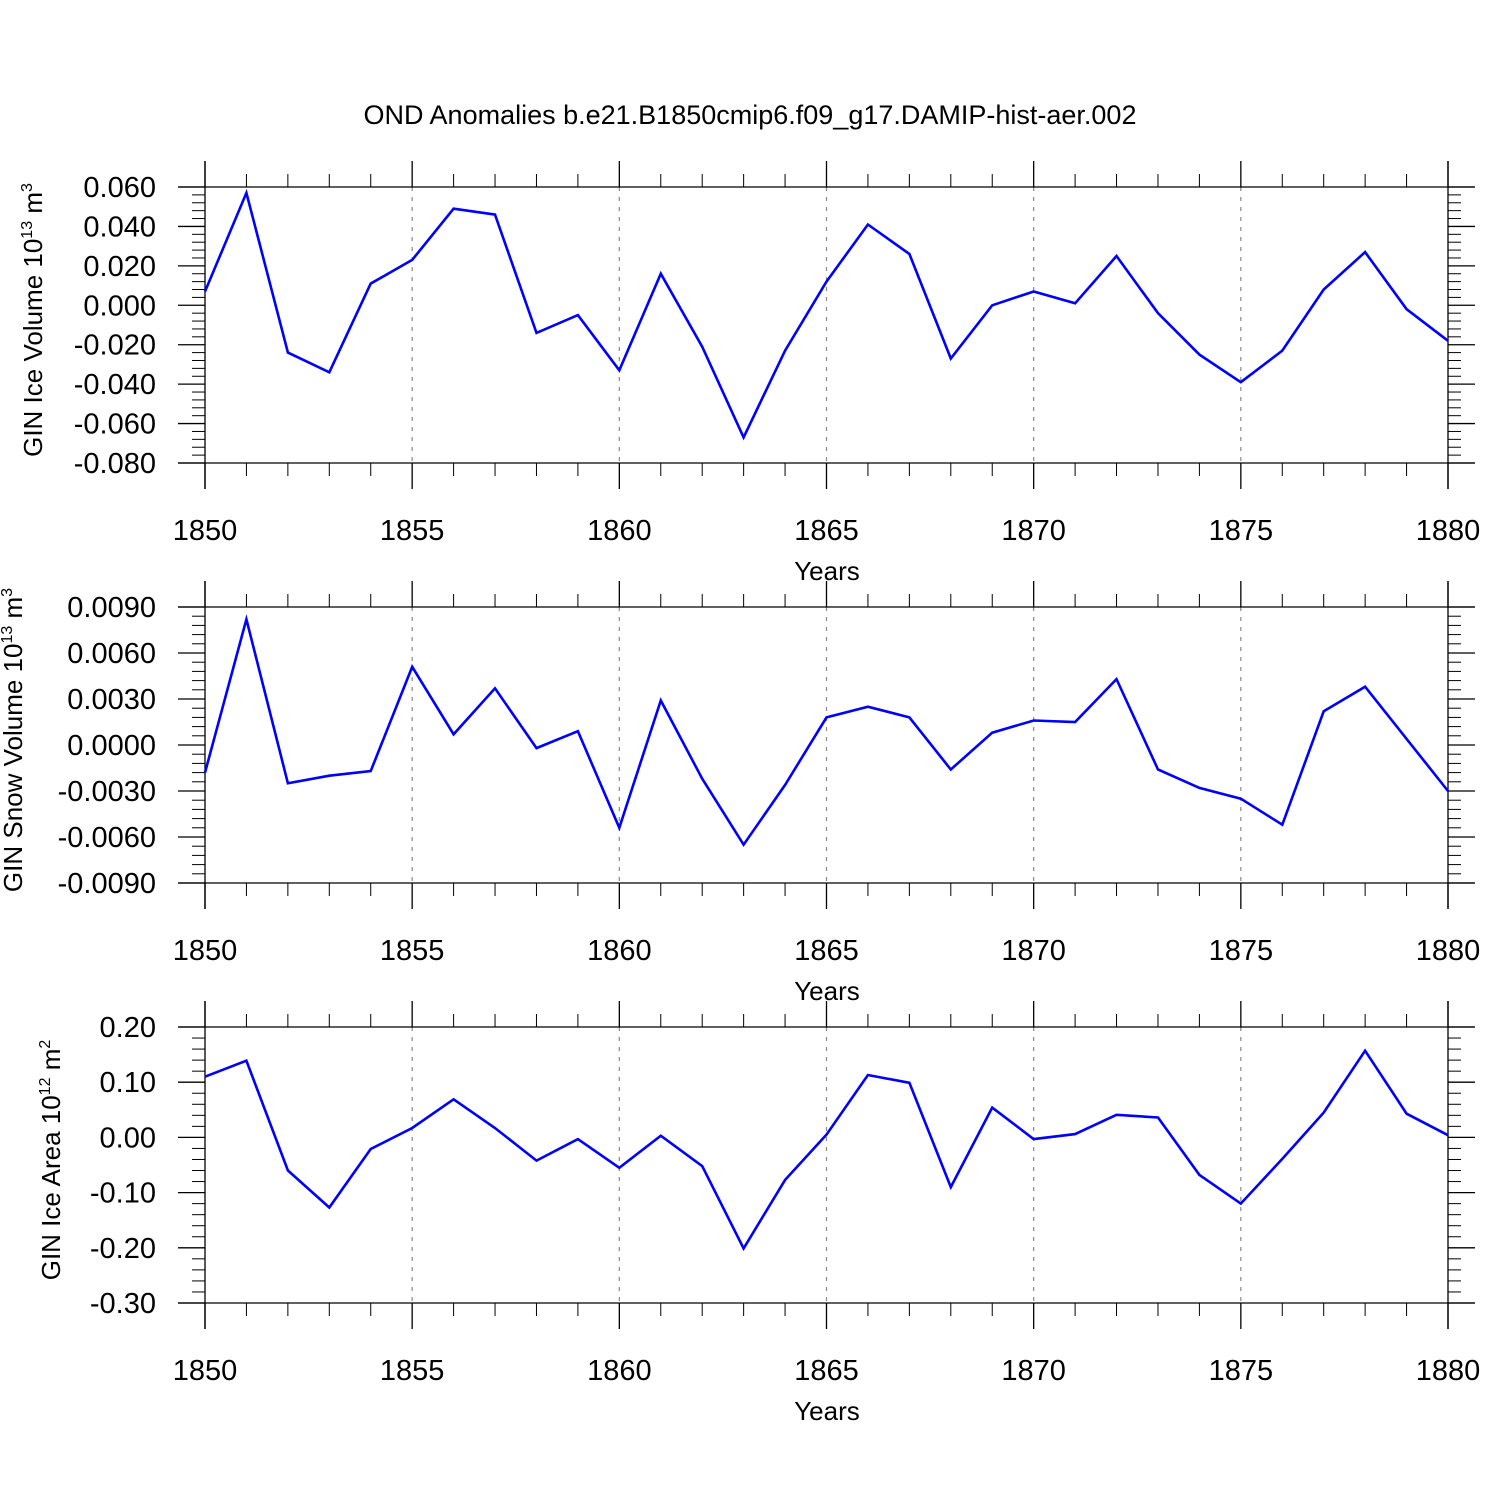 Image resolution: width=1500 pixels, height=1500 pixels. What do you see at coordinates (128, 1028) in the screenshot?
I see `y-tick-label: 0.20` at bounding box center [128, 1028].